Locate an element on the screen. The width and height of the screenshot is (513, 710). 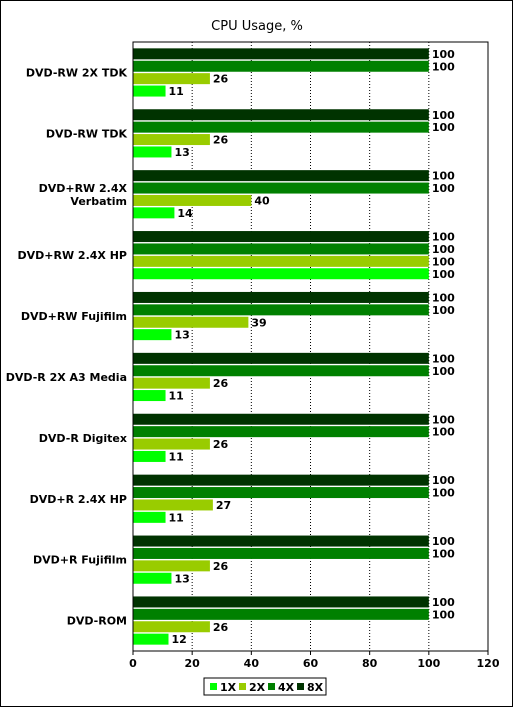
x-tick-label: 120 is located at coordinates (488, 663).